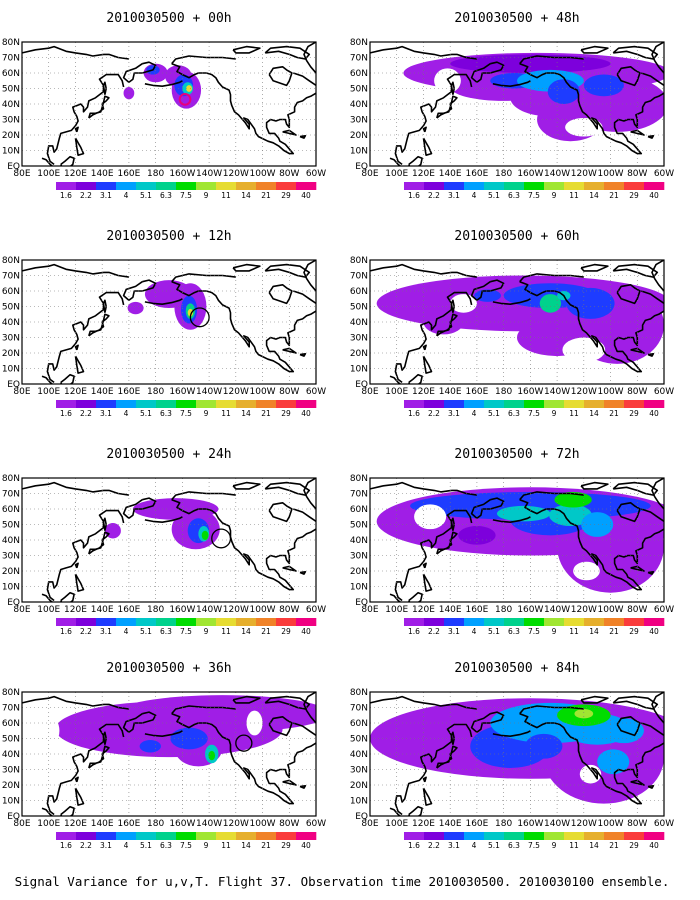 This screenshot has width=700, height=900. What do you see at coordinates (75, 392) in the screenshot?
I see `lon-tick-label: 120E` at bounding box center [75, 392].